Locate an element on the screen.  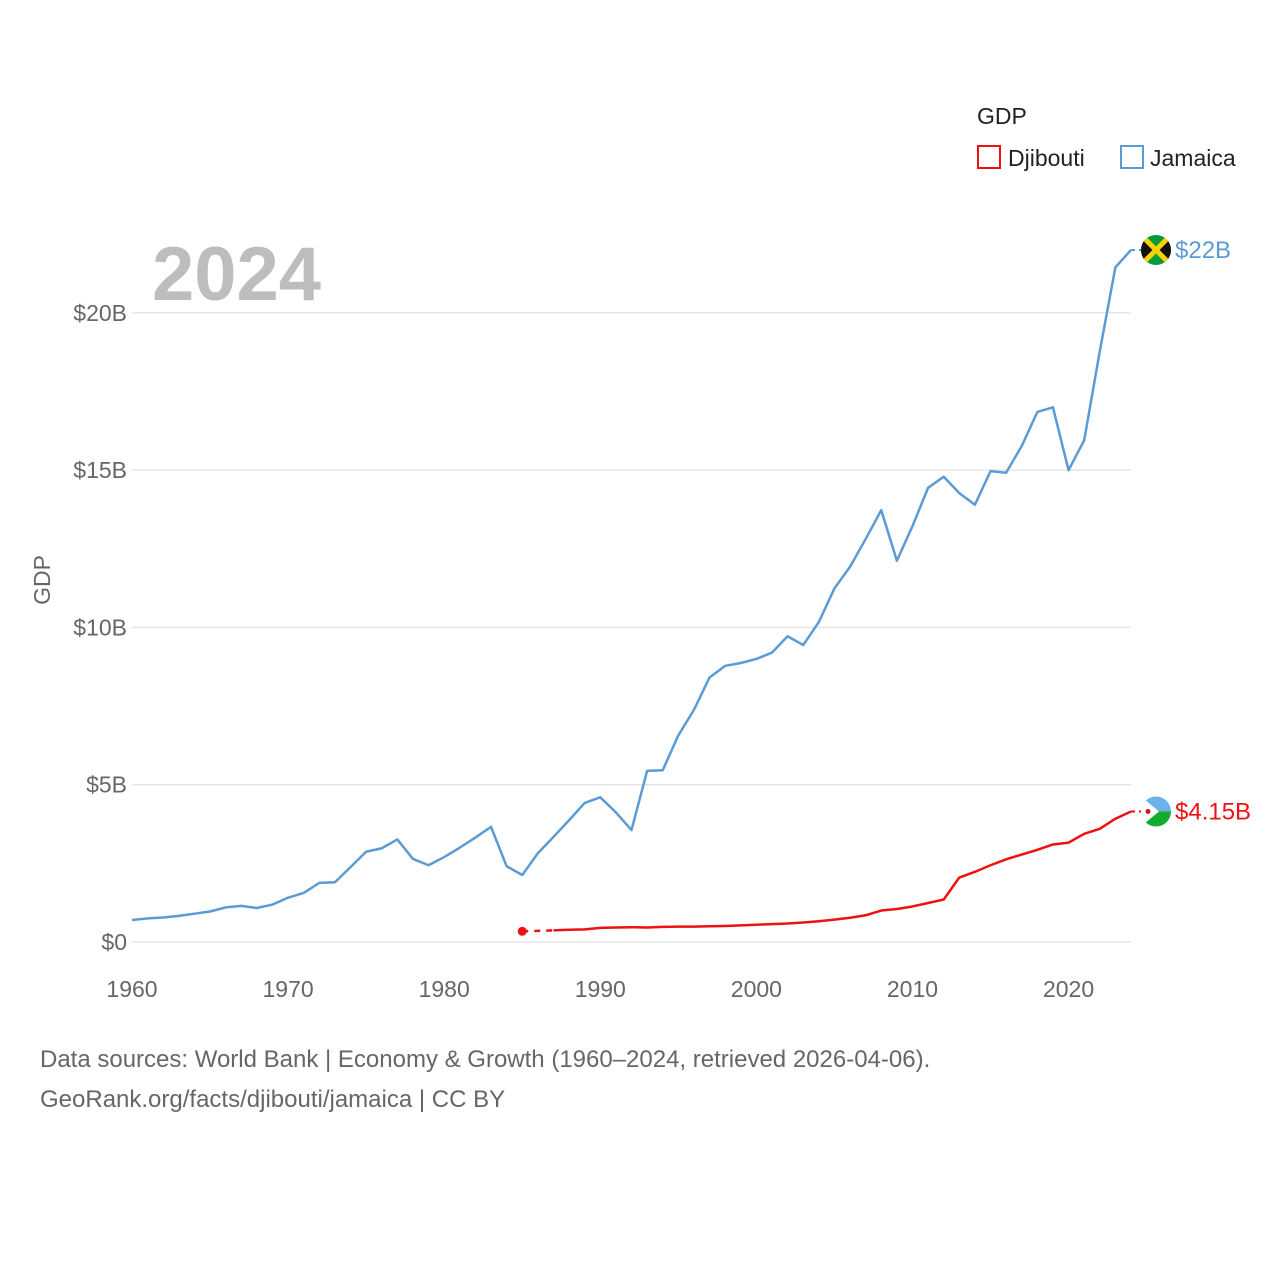
y-axis-title: GDP is located at coordinates (42, 580).